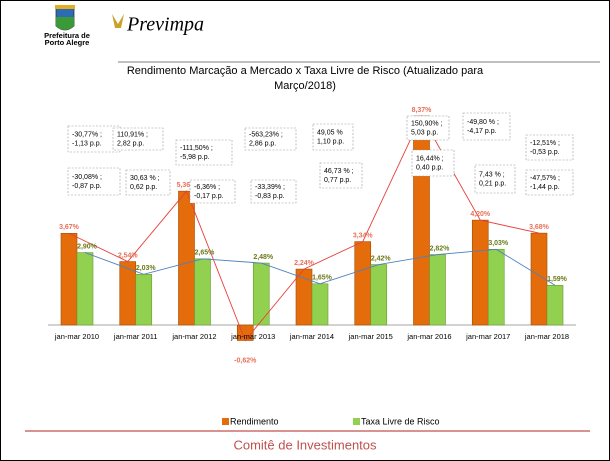 This screenshot has width=610, height=461. I want to click on footer: Comitê de Investimentos, so click(305, 444).